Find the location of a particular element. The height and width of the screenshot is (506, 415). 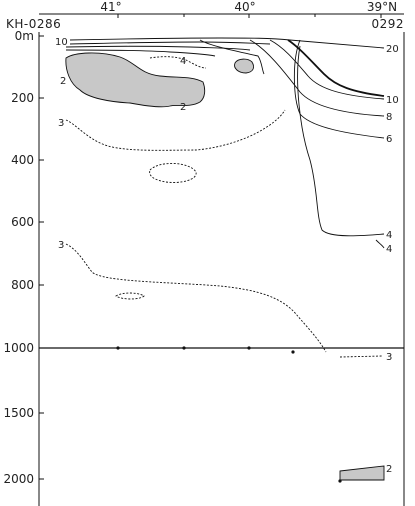

y-tick-label-1500: 1500 is located at coordinates (18, 413).